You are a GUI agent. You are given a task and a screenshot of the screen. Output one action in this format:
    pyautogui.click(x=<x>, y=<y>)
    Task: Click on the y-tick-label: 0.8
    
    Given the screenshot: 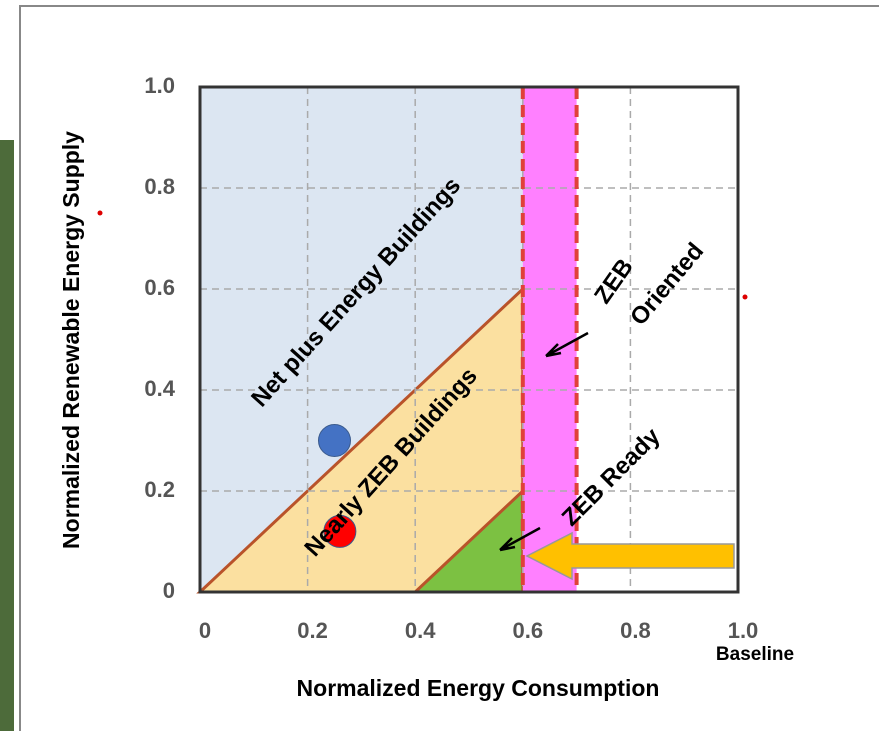 What is the action you would take?
    pyautogui.click(x=159, y=186)
    